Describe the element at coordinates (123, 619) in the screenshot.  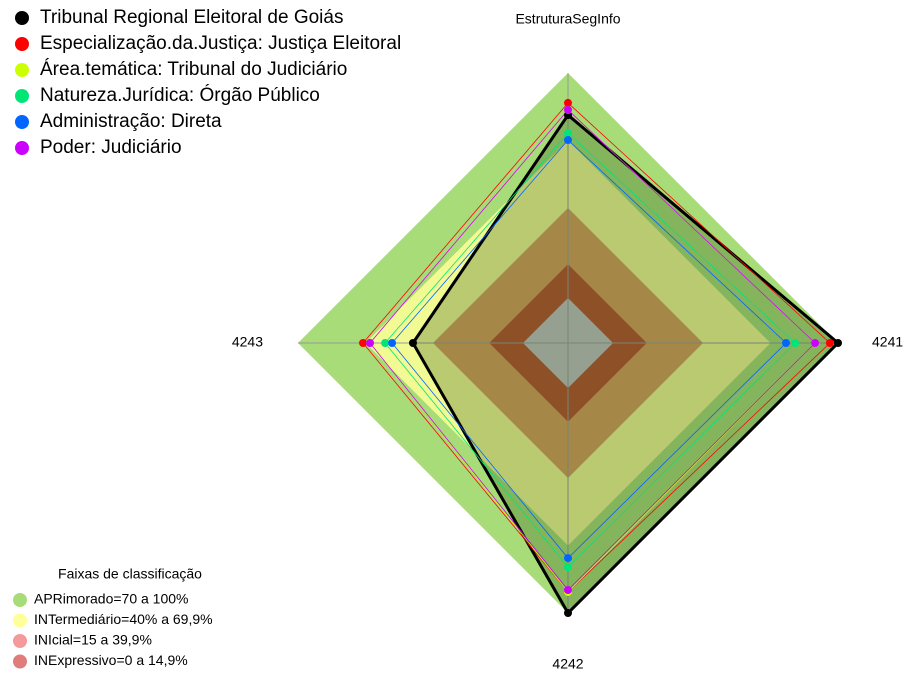
I see `band-legend-label: INTermediário=40% a 69,9%` at that location.